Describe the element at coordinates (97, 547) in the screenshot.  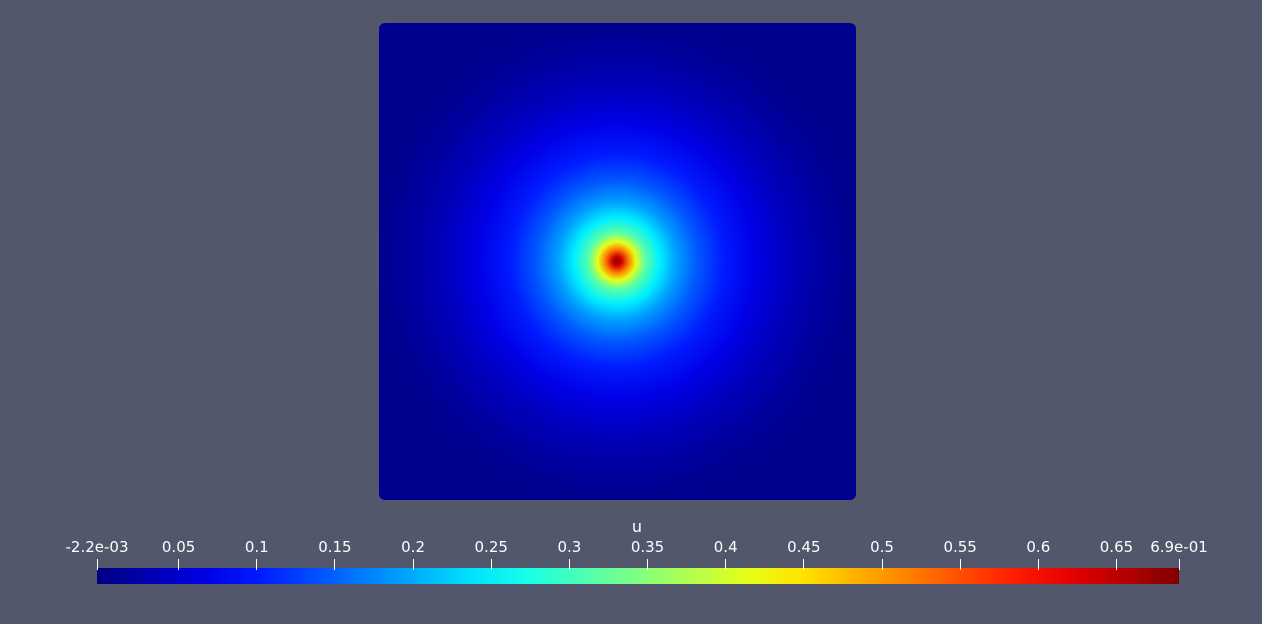
I see `colorbar-tick-label: -2.2e-03` at that location.